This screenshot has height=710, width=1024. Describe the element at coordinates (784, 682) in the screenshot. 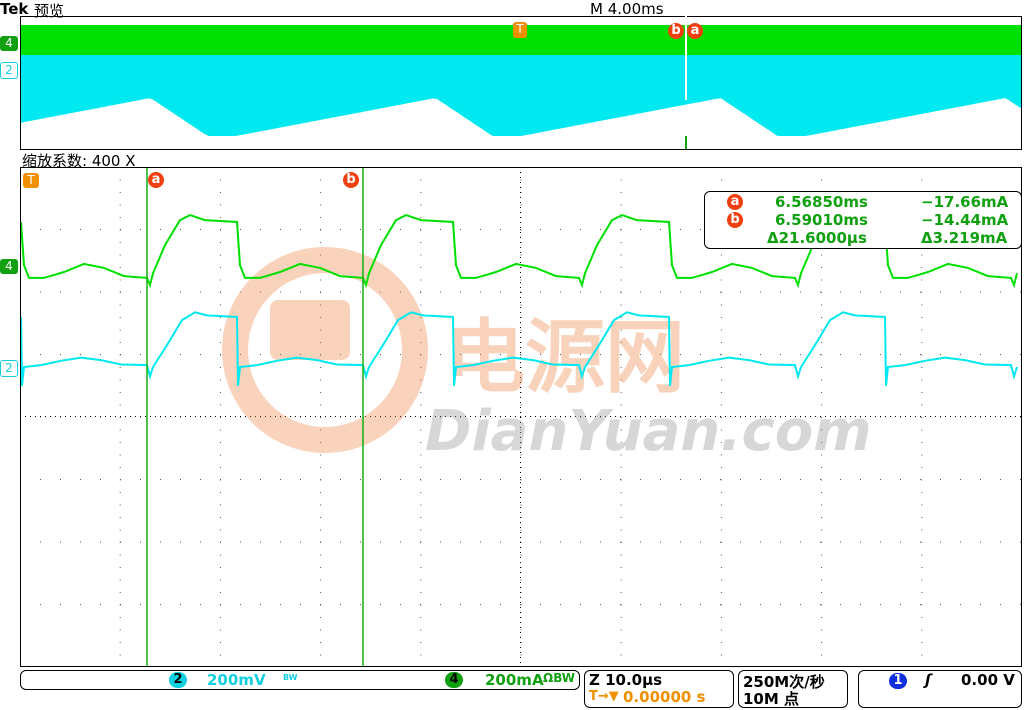

I see `sample-rate: 250M次/秒` at that location.